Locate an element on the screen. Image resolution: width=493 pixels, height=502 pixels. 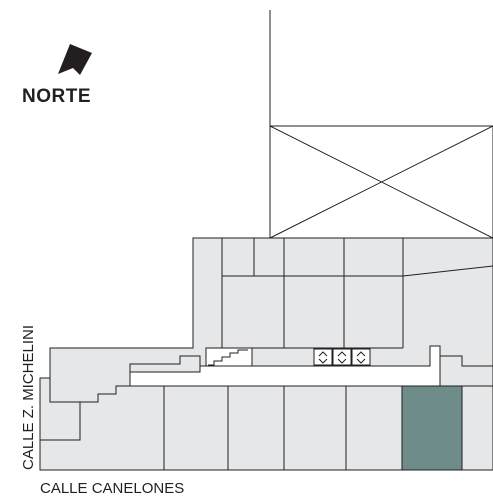
stairs-icon is located at coordinates (229, 357).